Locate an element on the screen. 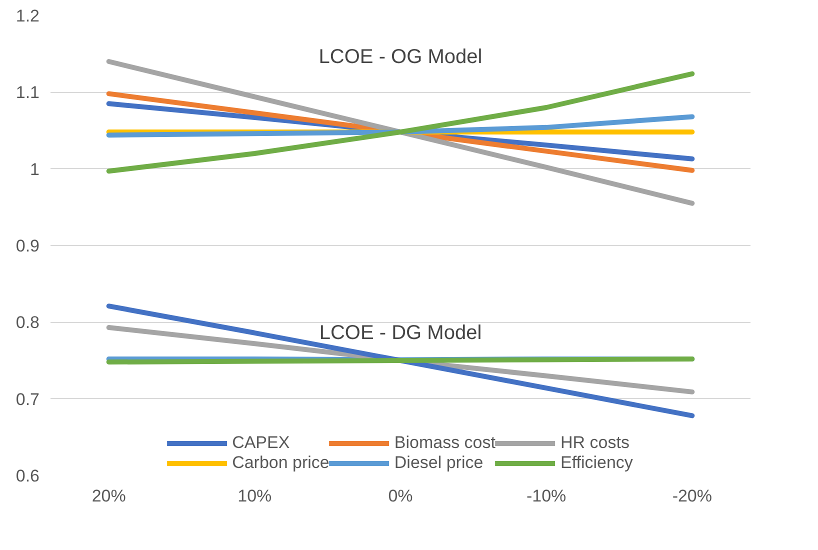 The width and height of the screenshot is (818, 550). x-tick-label: 10% is located at coordinates (255, 496).